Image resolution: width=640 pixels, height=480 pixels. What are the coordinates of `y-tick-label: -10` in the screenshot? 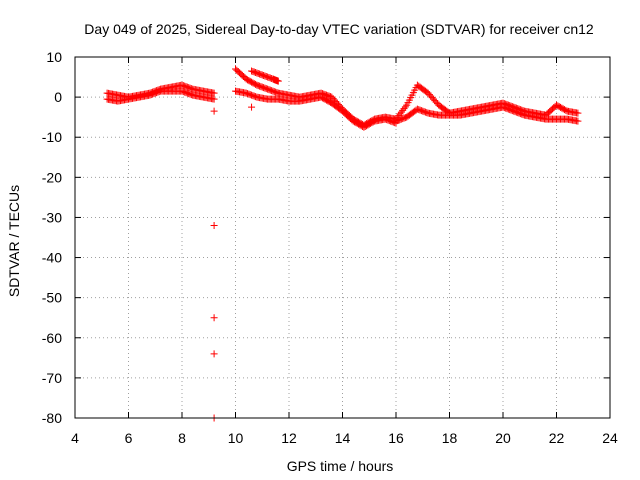 It's located at (52, 137).